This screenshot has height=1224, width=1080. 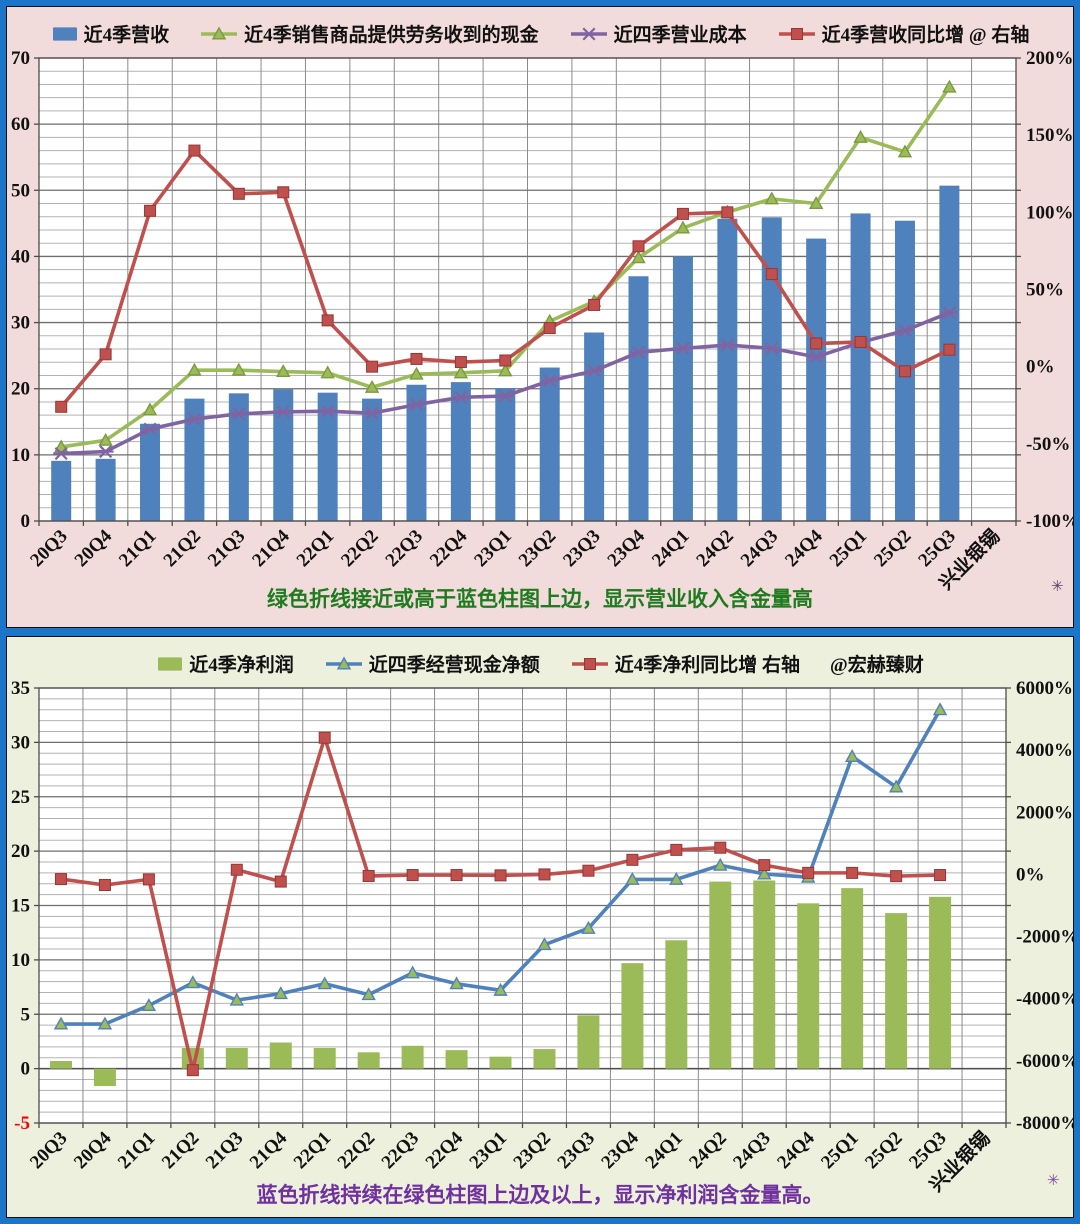 I want to click on left-axis-tick-label: 30, so click(x=20, y=742).